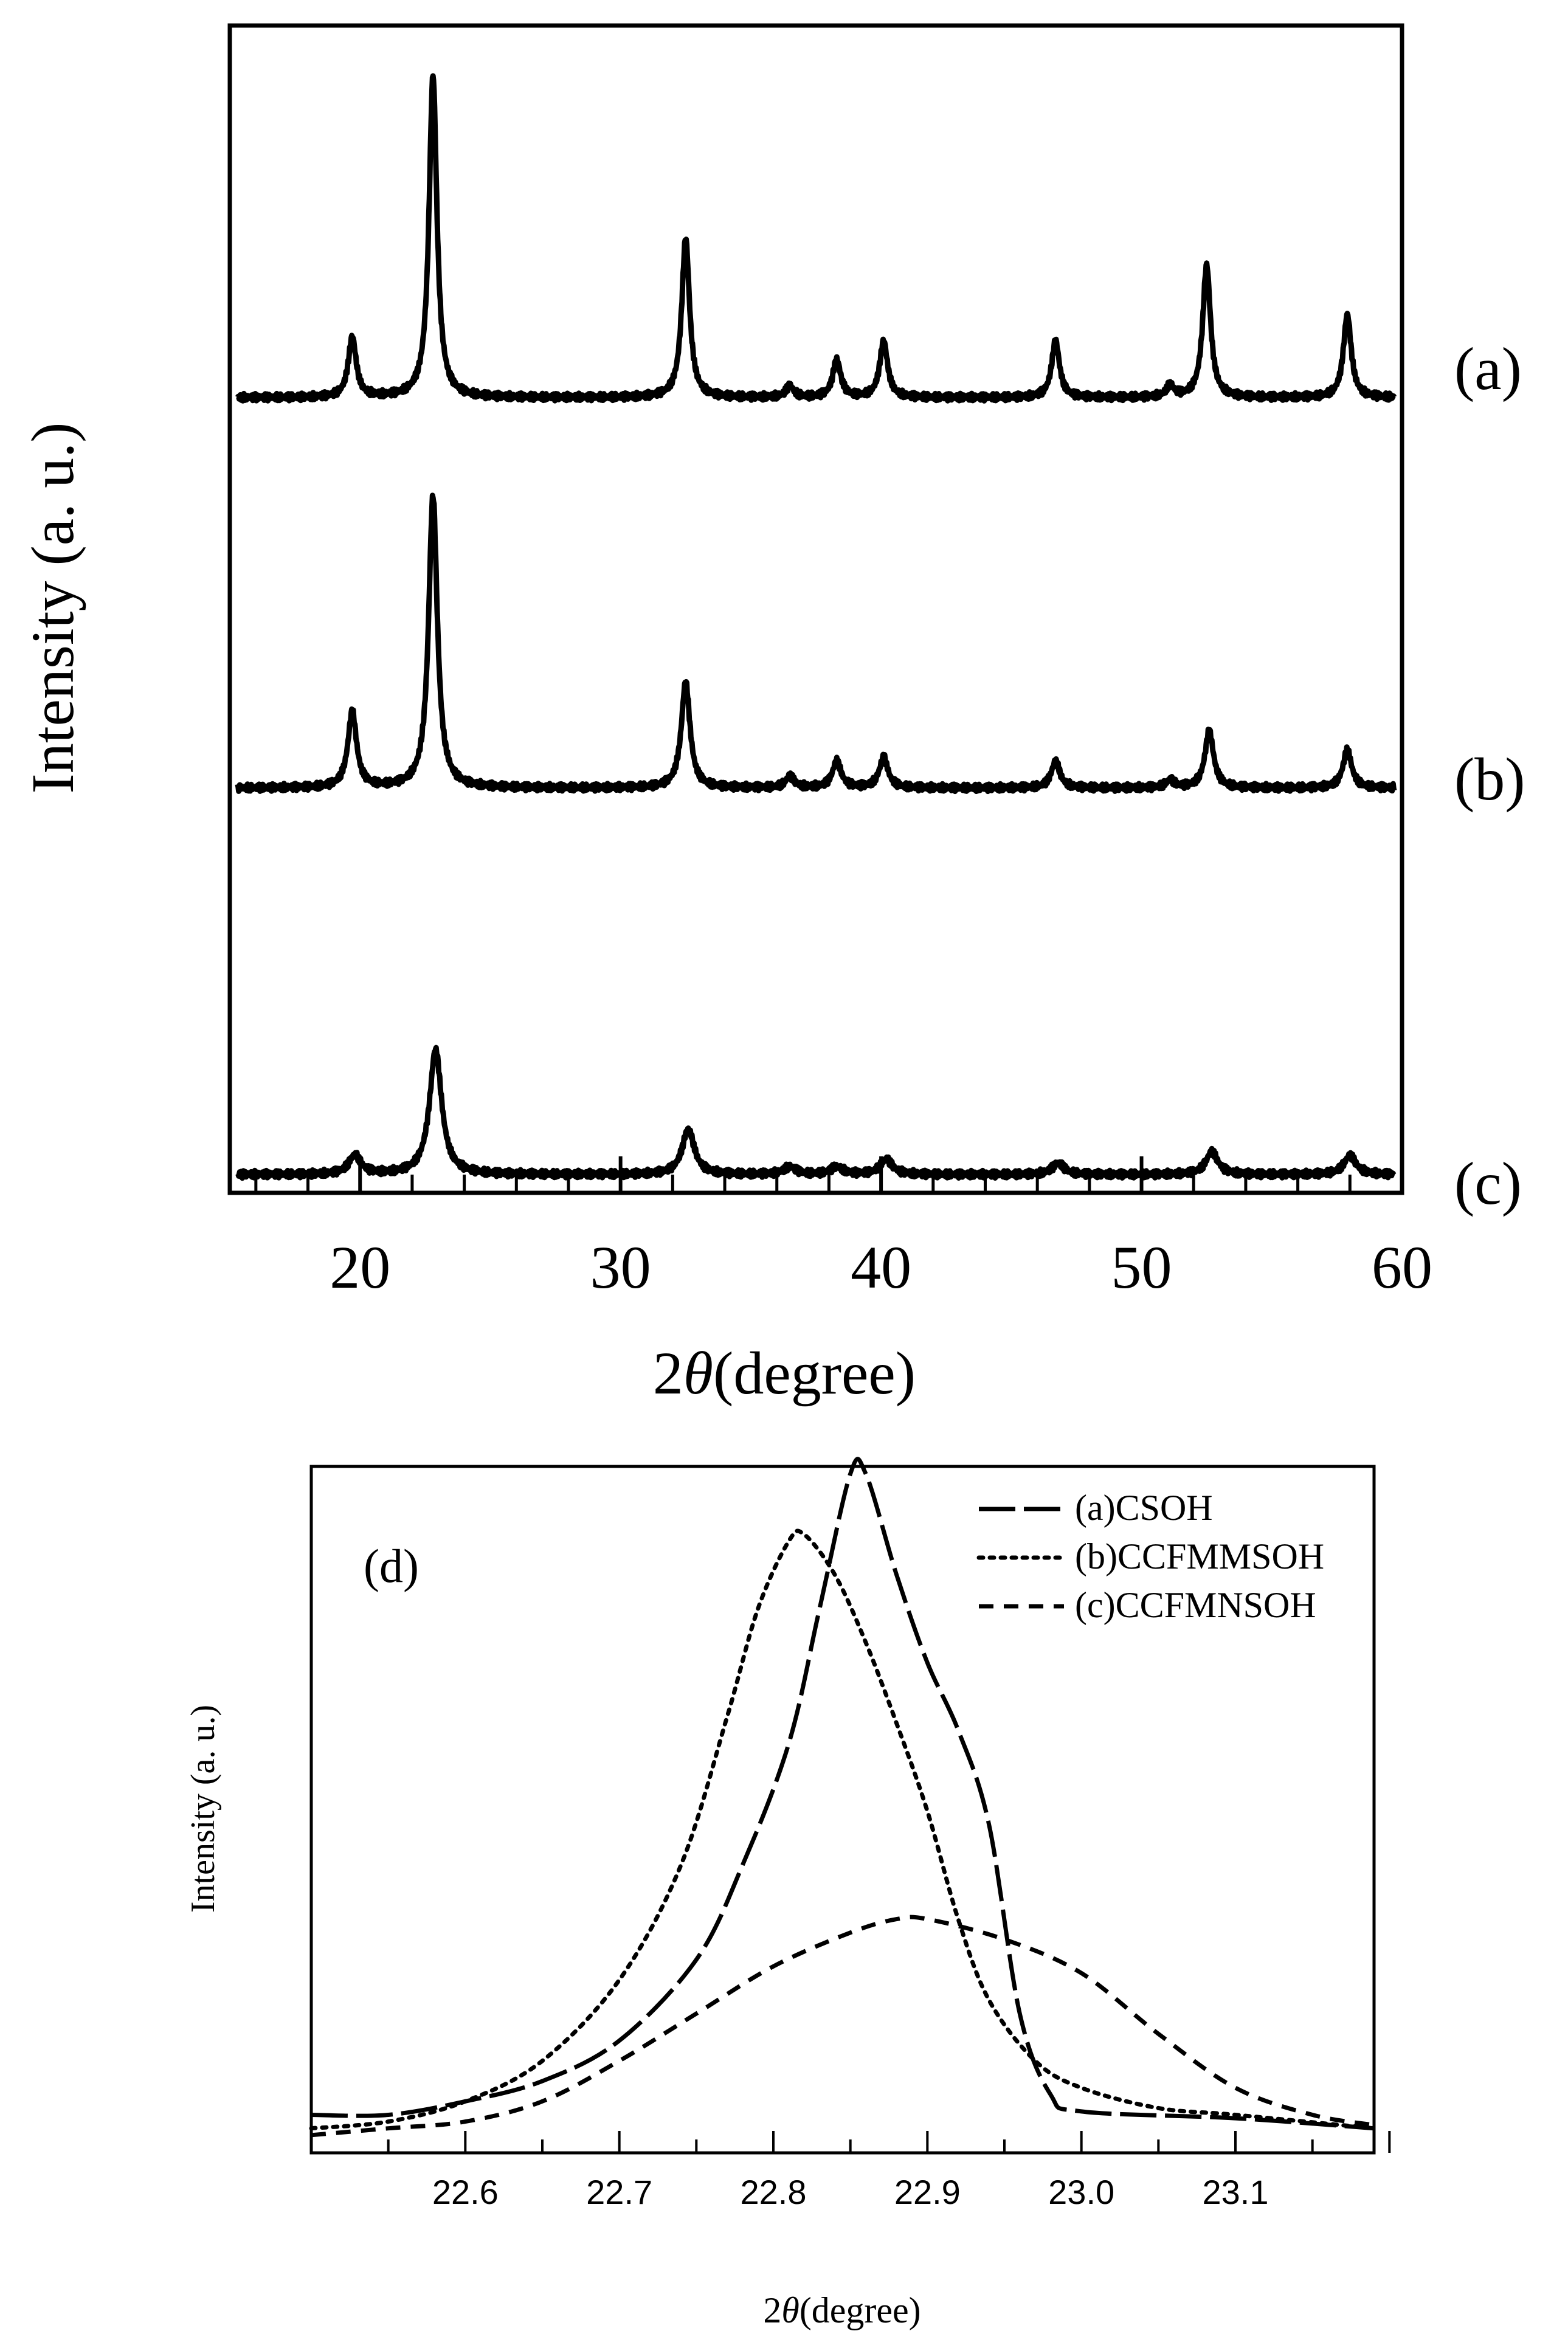  I want to click on bottom-x-label-unit: (degree), so click(860, 2310).